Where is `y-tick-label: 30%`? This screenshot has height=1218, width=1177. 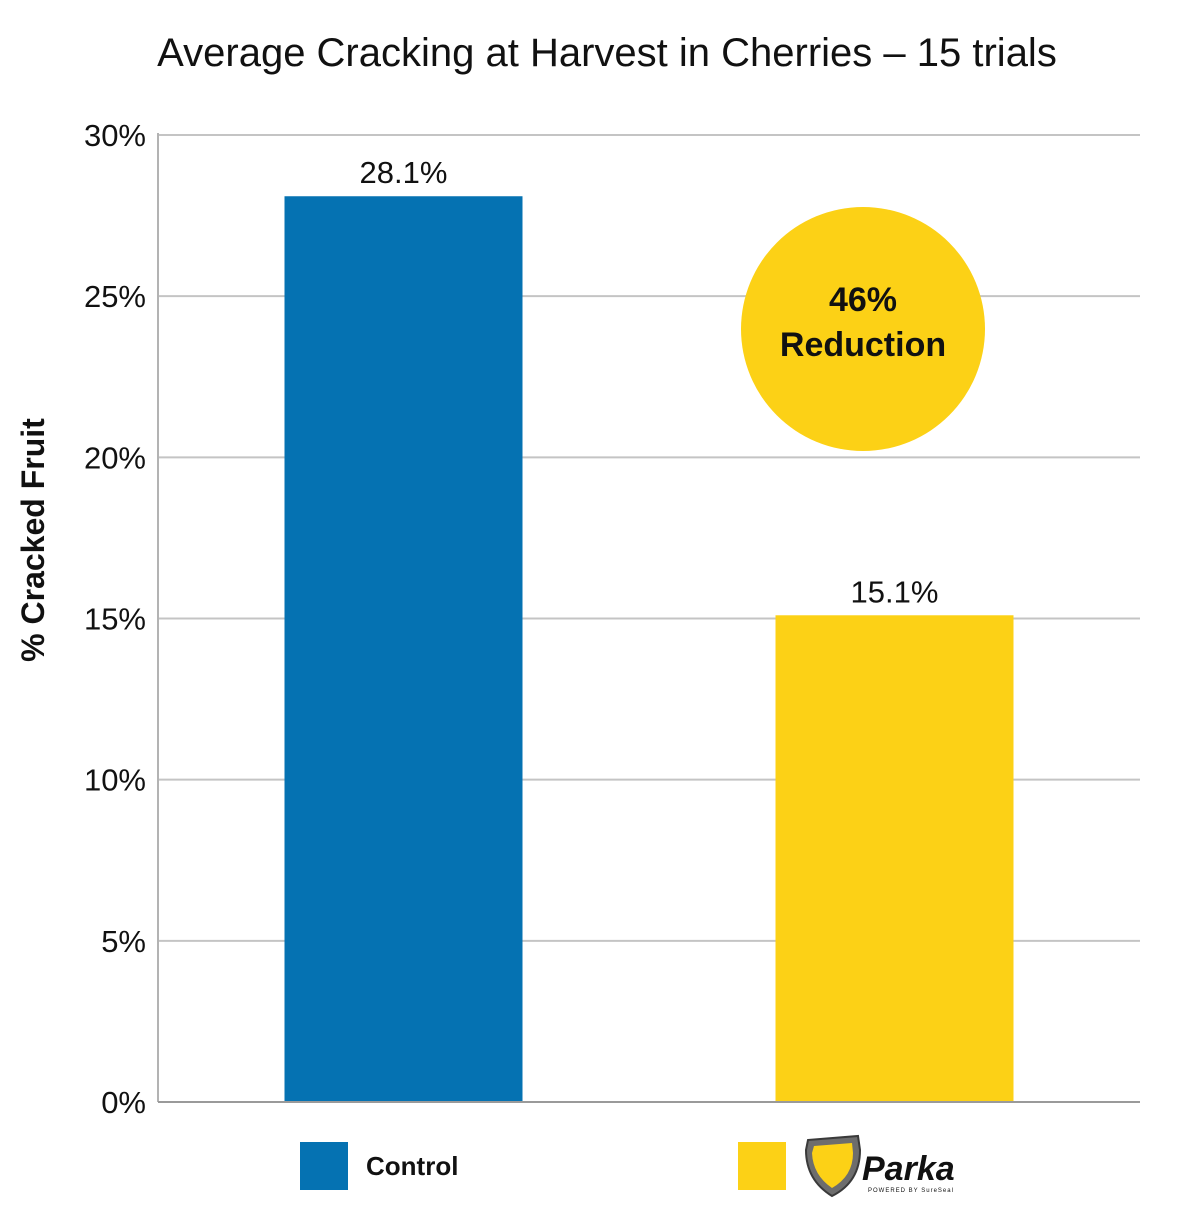
y-tick-label: 30% is located at coordinates (115, 135).